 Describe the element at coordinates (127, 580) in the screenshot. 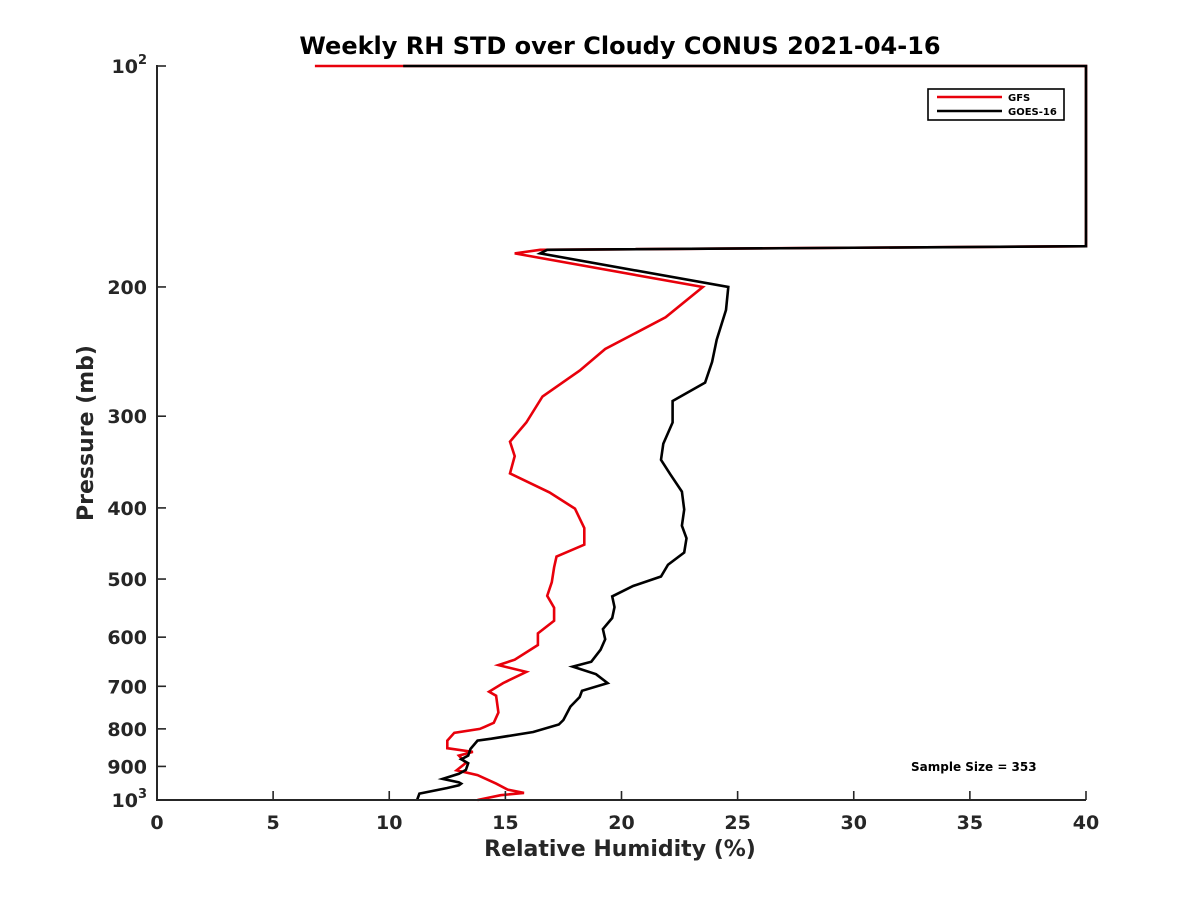

I see `y-tick-label: 500` at that location.